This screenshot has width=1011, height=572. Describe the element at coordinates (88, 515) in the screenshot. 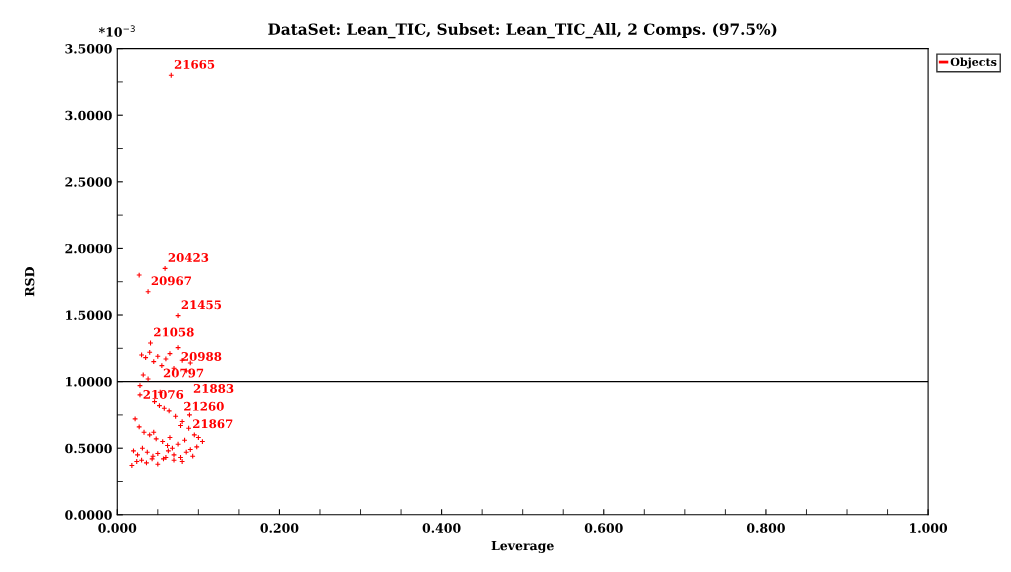

I see `y-tick-label: 0.0000` at that location.